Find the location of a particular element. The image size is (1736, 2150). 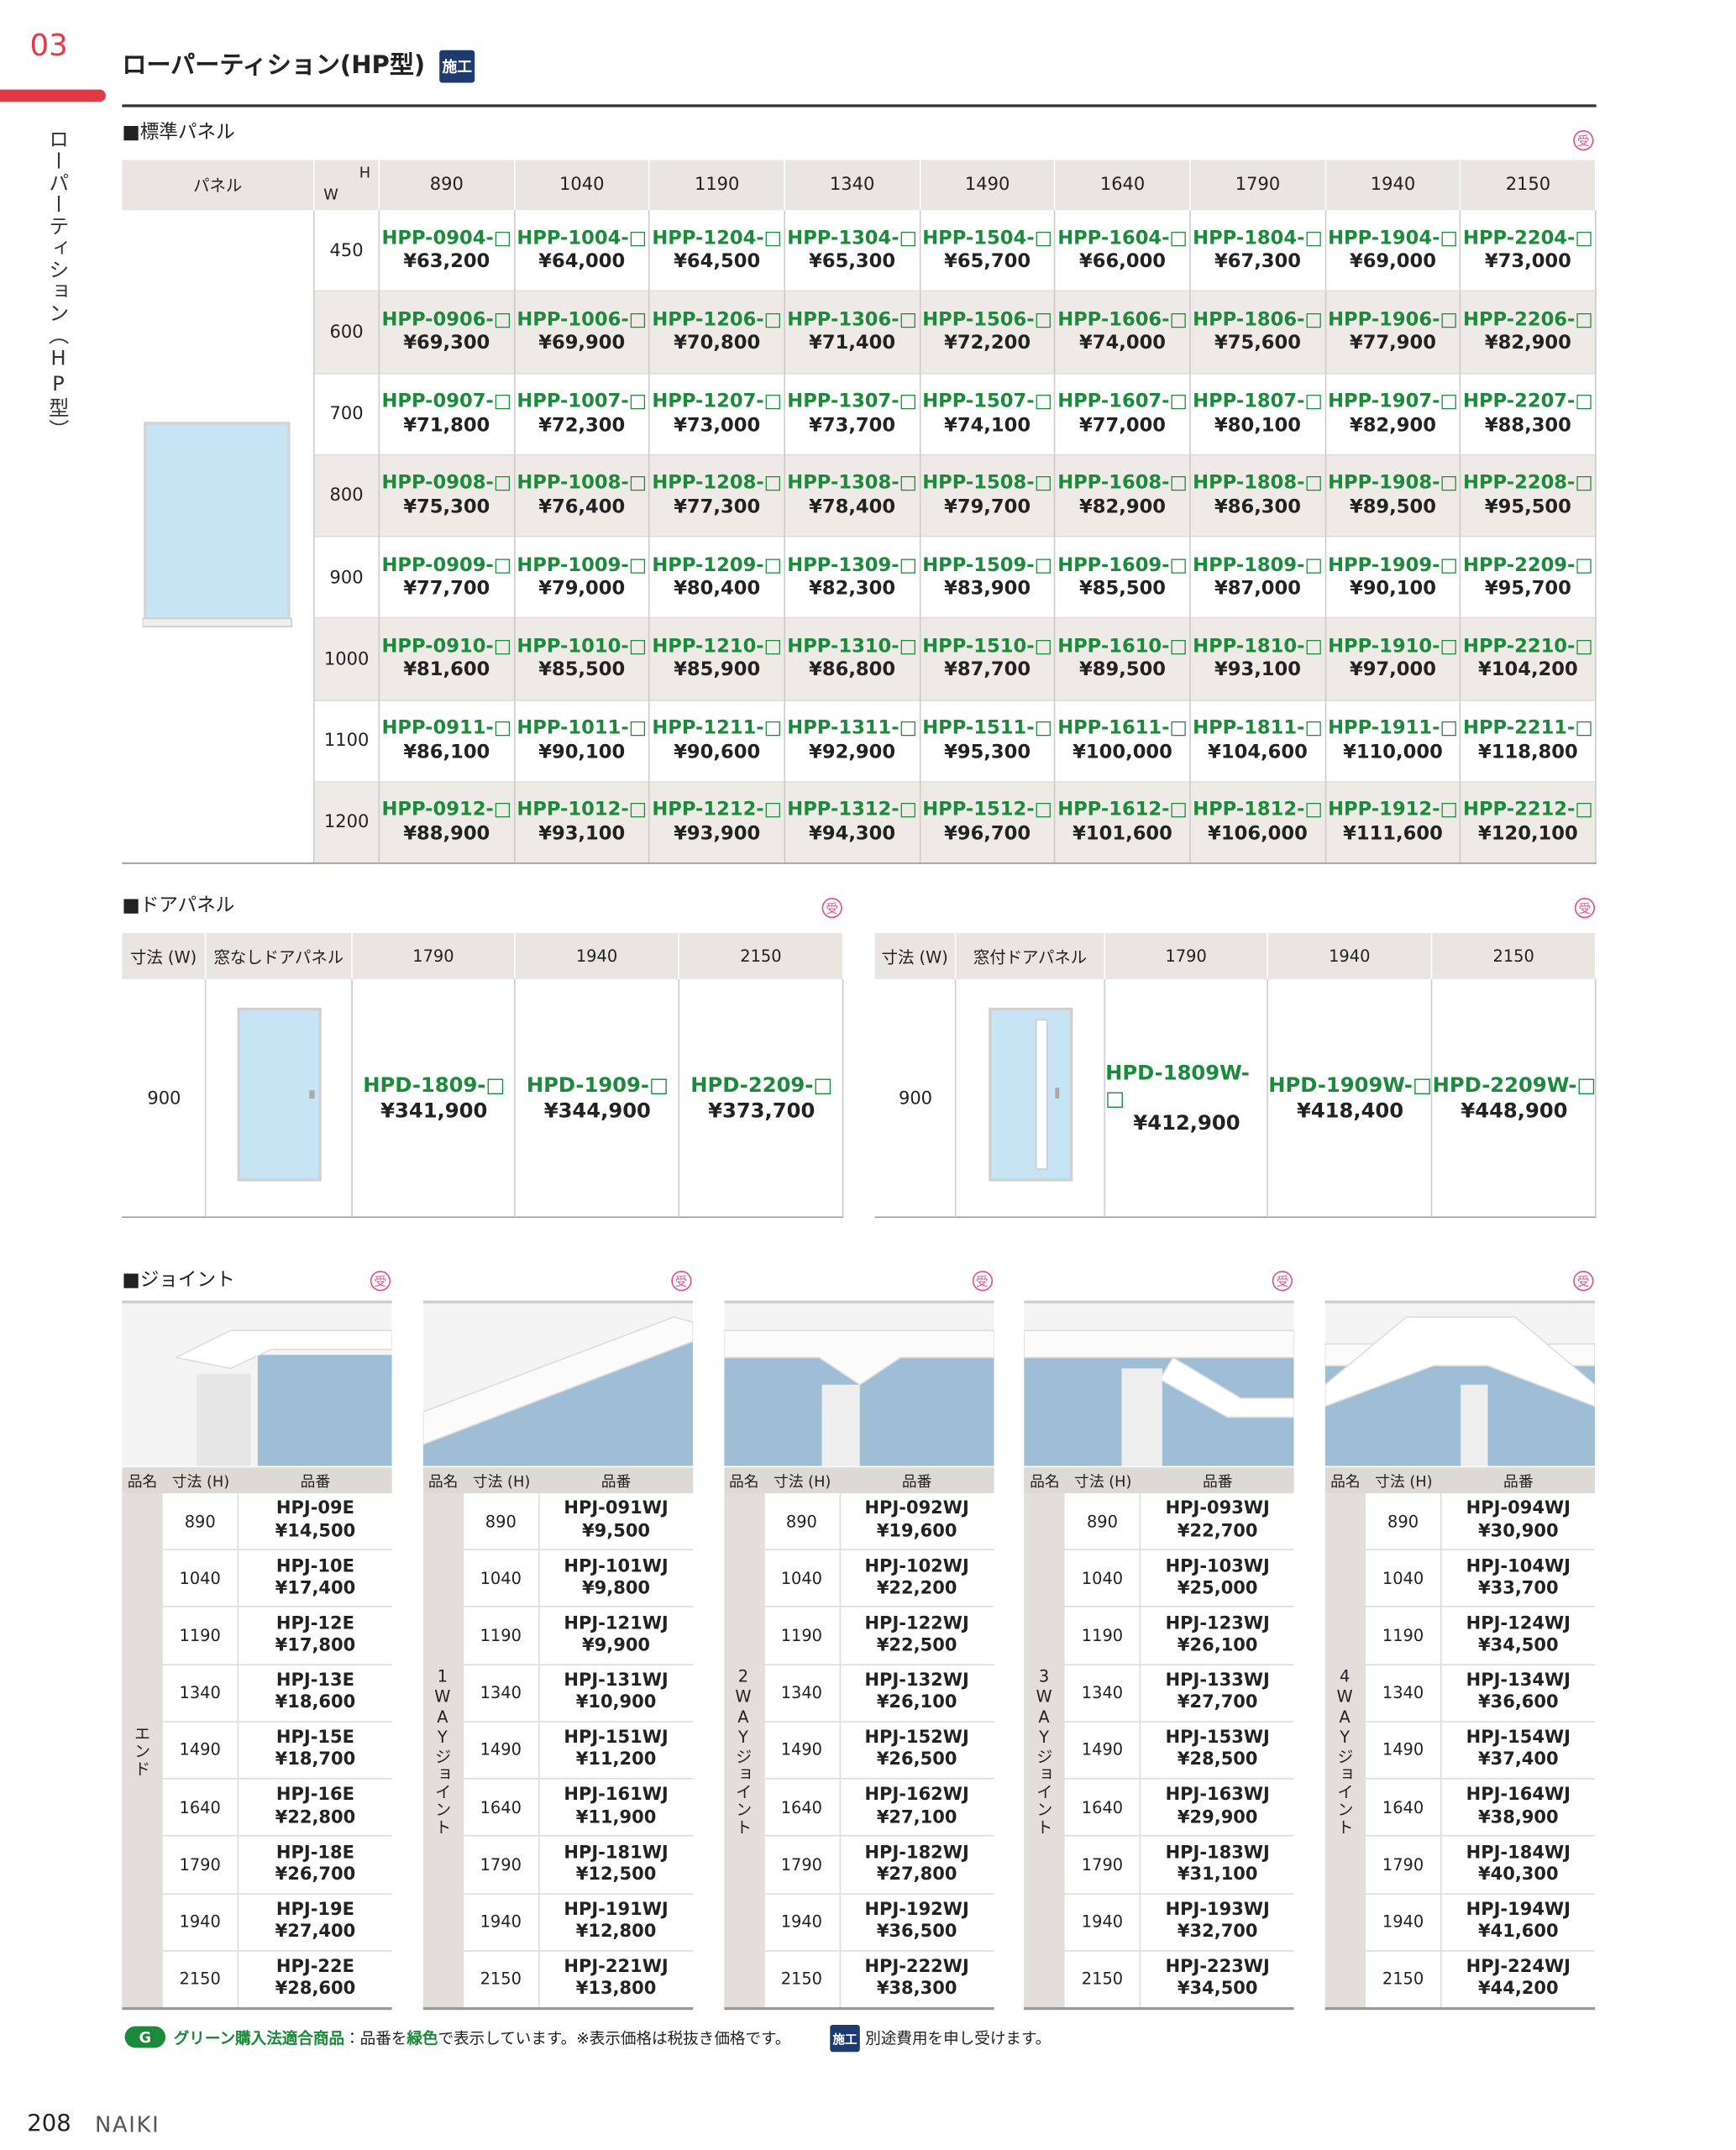

product-code: HPP-1811-□ is located at coordinates (1258, 728).